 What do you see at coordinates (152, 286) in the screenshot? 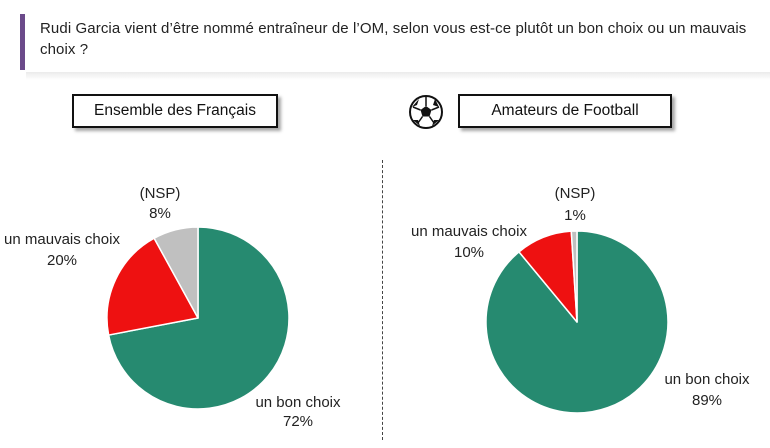
I see `pie-slice-ensemble-mauvais-choix` at bounding box center [152, 286].